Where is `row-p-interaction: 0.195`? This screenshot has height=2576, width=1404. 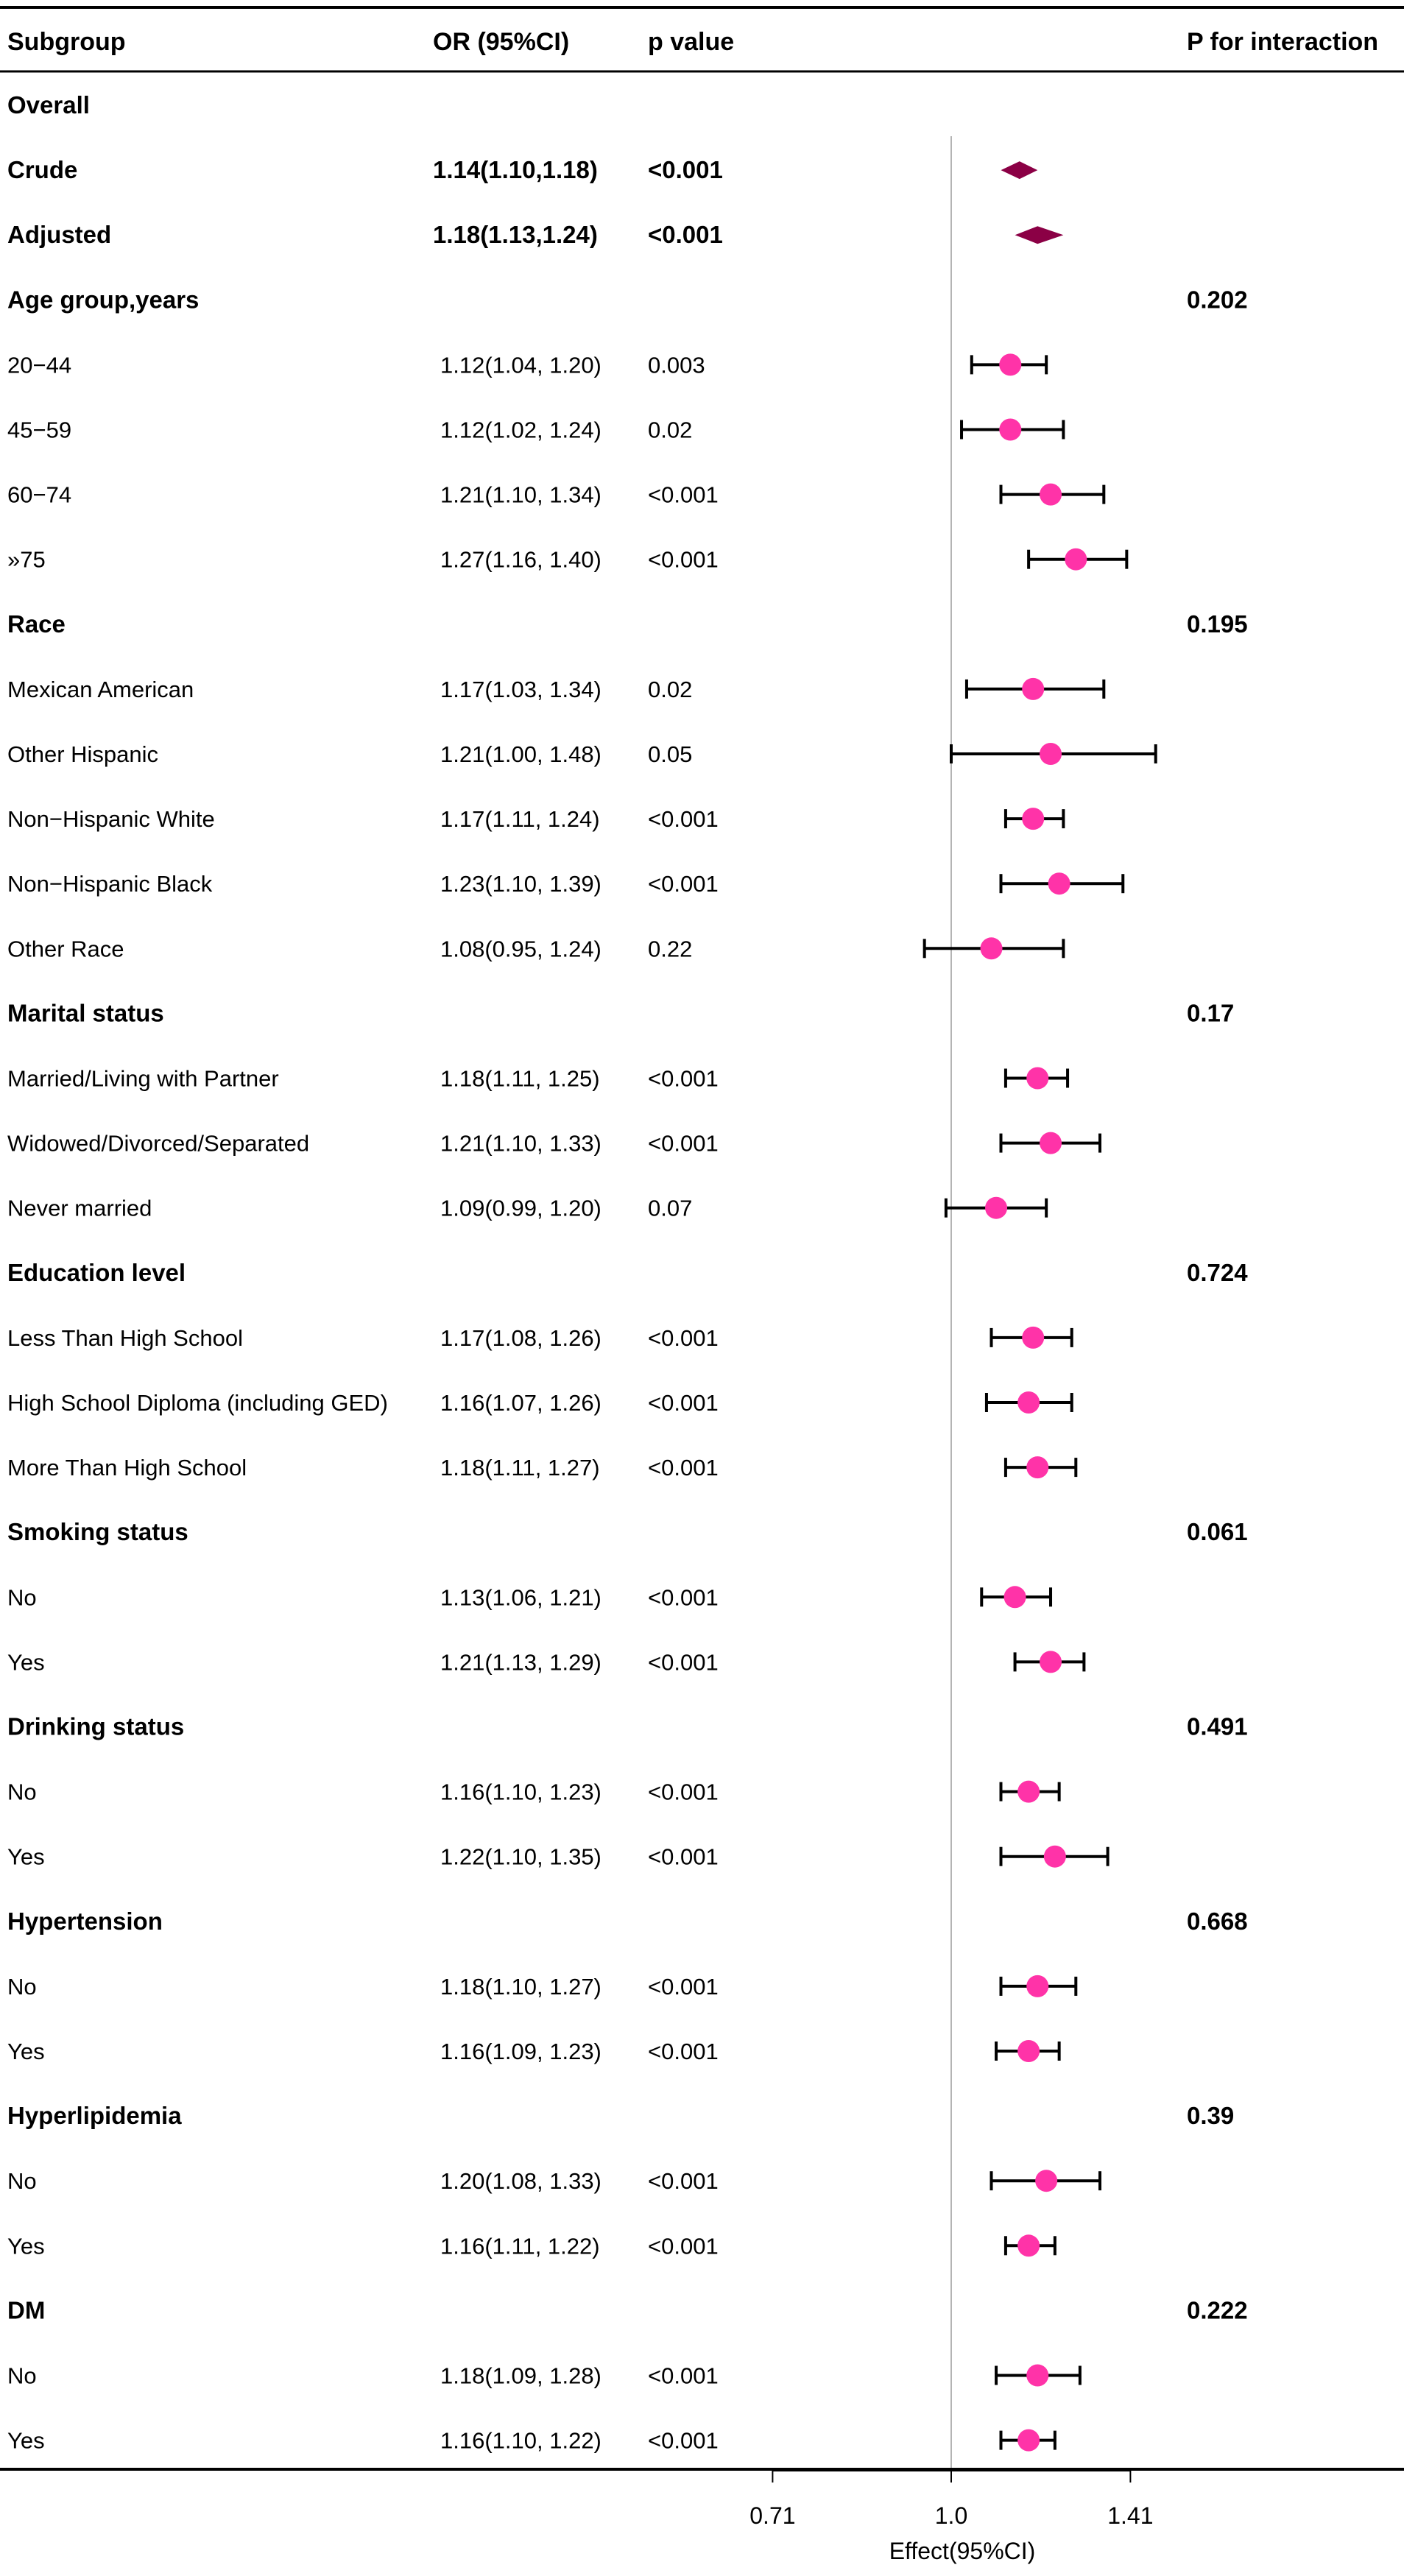
row-p-interaction: 0.195 is located at coordinates (1217, 624).